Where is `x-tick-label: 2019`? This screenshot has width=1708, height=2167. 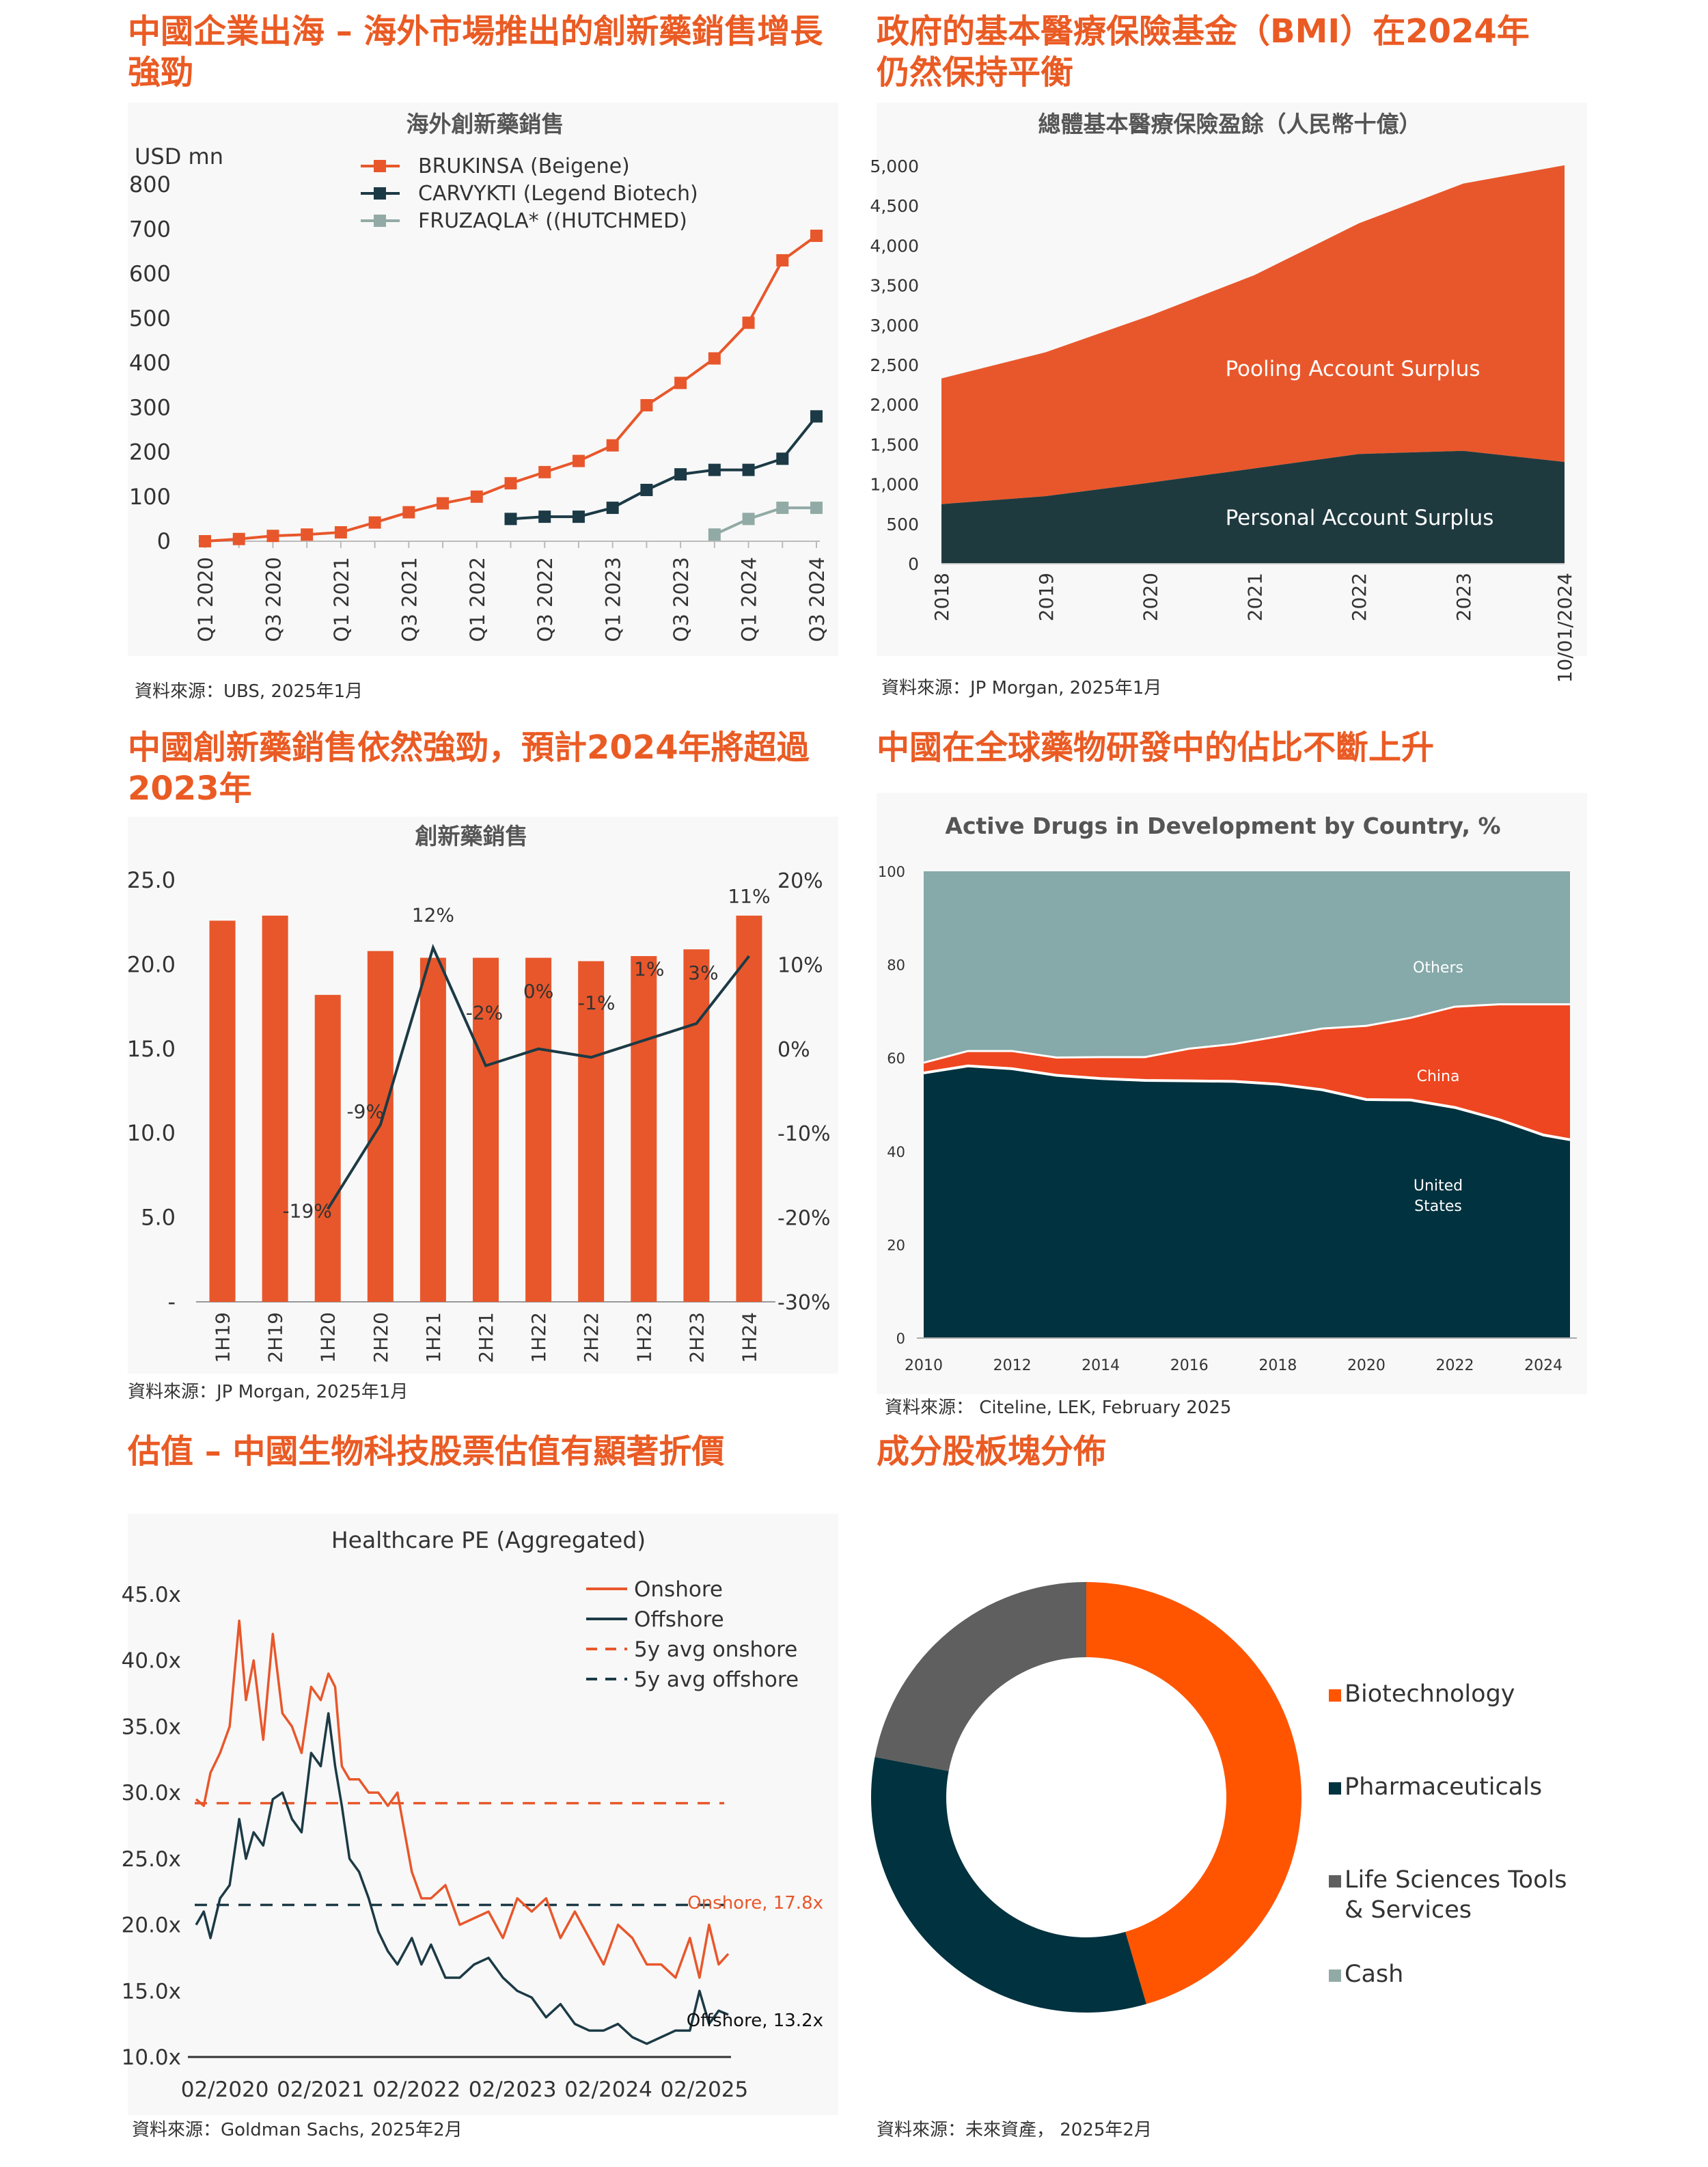 x-tick-label: 2019 is located at coordinates (1046, 597).